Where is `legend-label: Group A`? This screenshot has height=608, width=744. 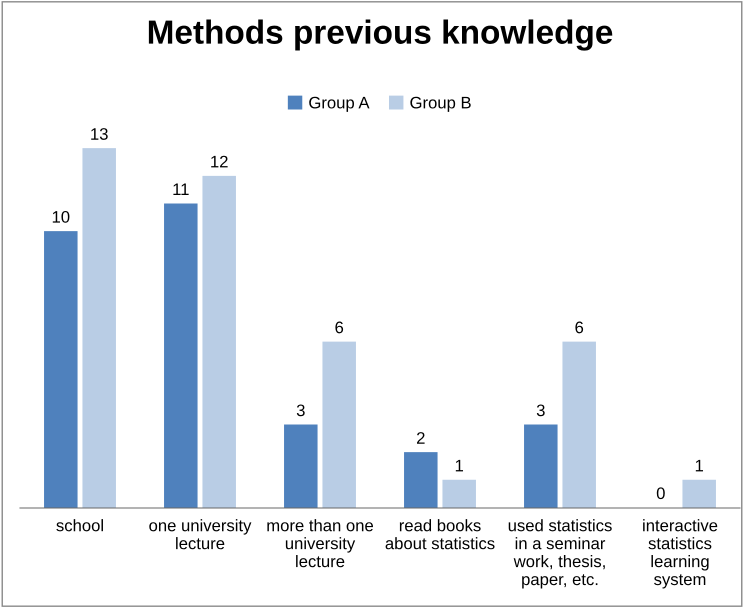
legend-label: Group A is located at coordinates (339, 104).